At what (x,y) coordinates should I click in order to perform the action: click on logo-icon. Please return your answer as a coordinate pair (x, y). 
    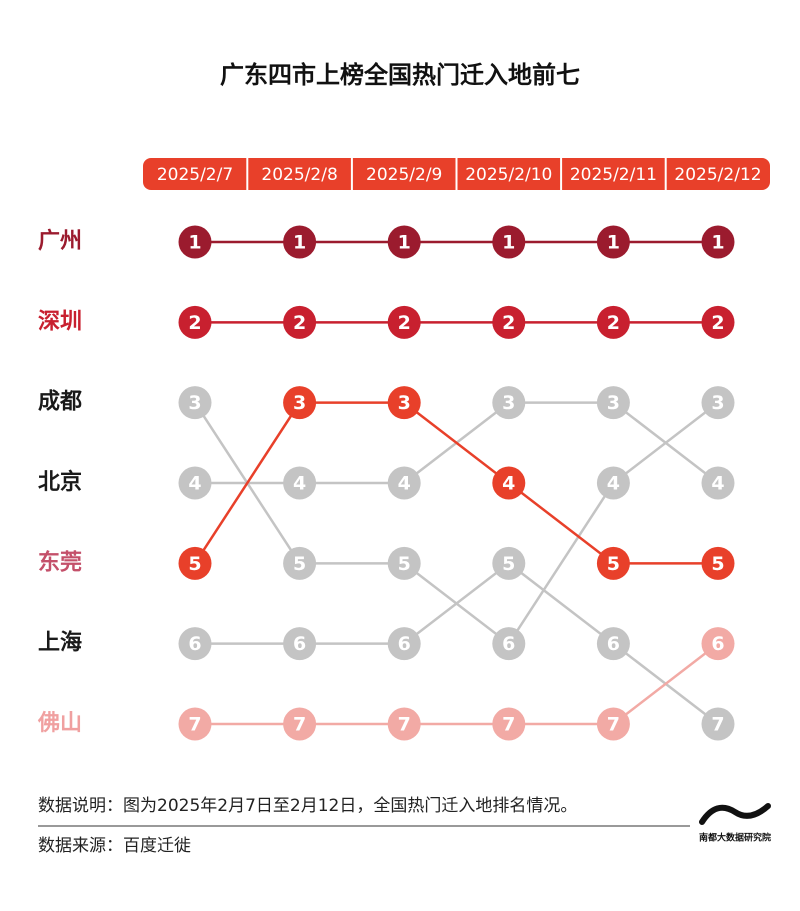
    Looking at the image, I should click on (735, 814).